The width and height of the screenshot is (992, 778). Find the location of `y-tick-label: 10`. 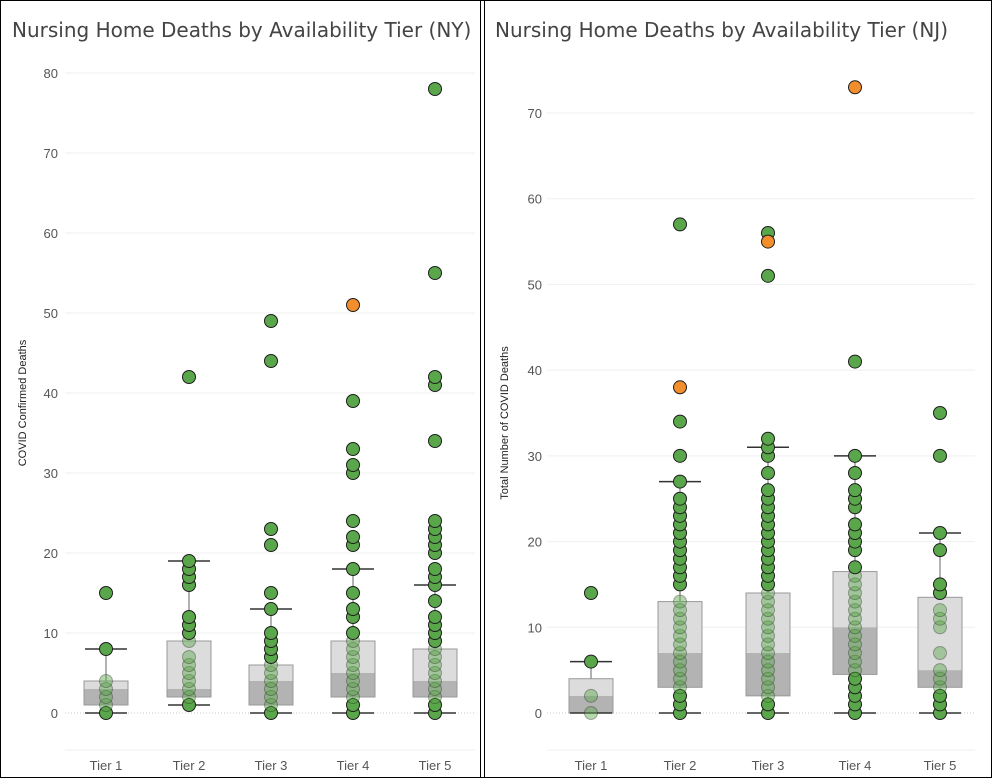

y-tick-label: 10 is located at coordinates (535, 627).